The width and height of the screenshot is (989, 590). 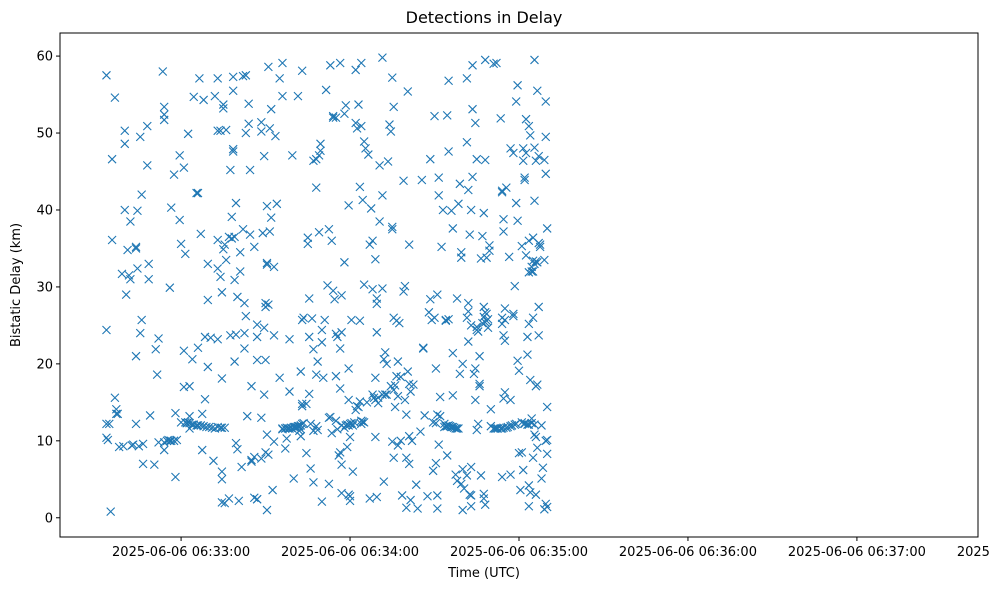 I want to click on y-tick-label: 10, so click(x=44, y=441).